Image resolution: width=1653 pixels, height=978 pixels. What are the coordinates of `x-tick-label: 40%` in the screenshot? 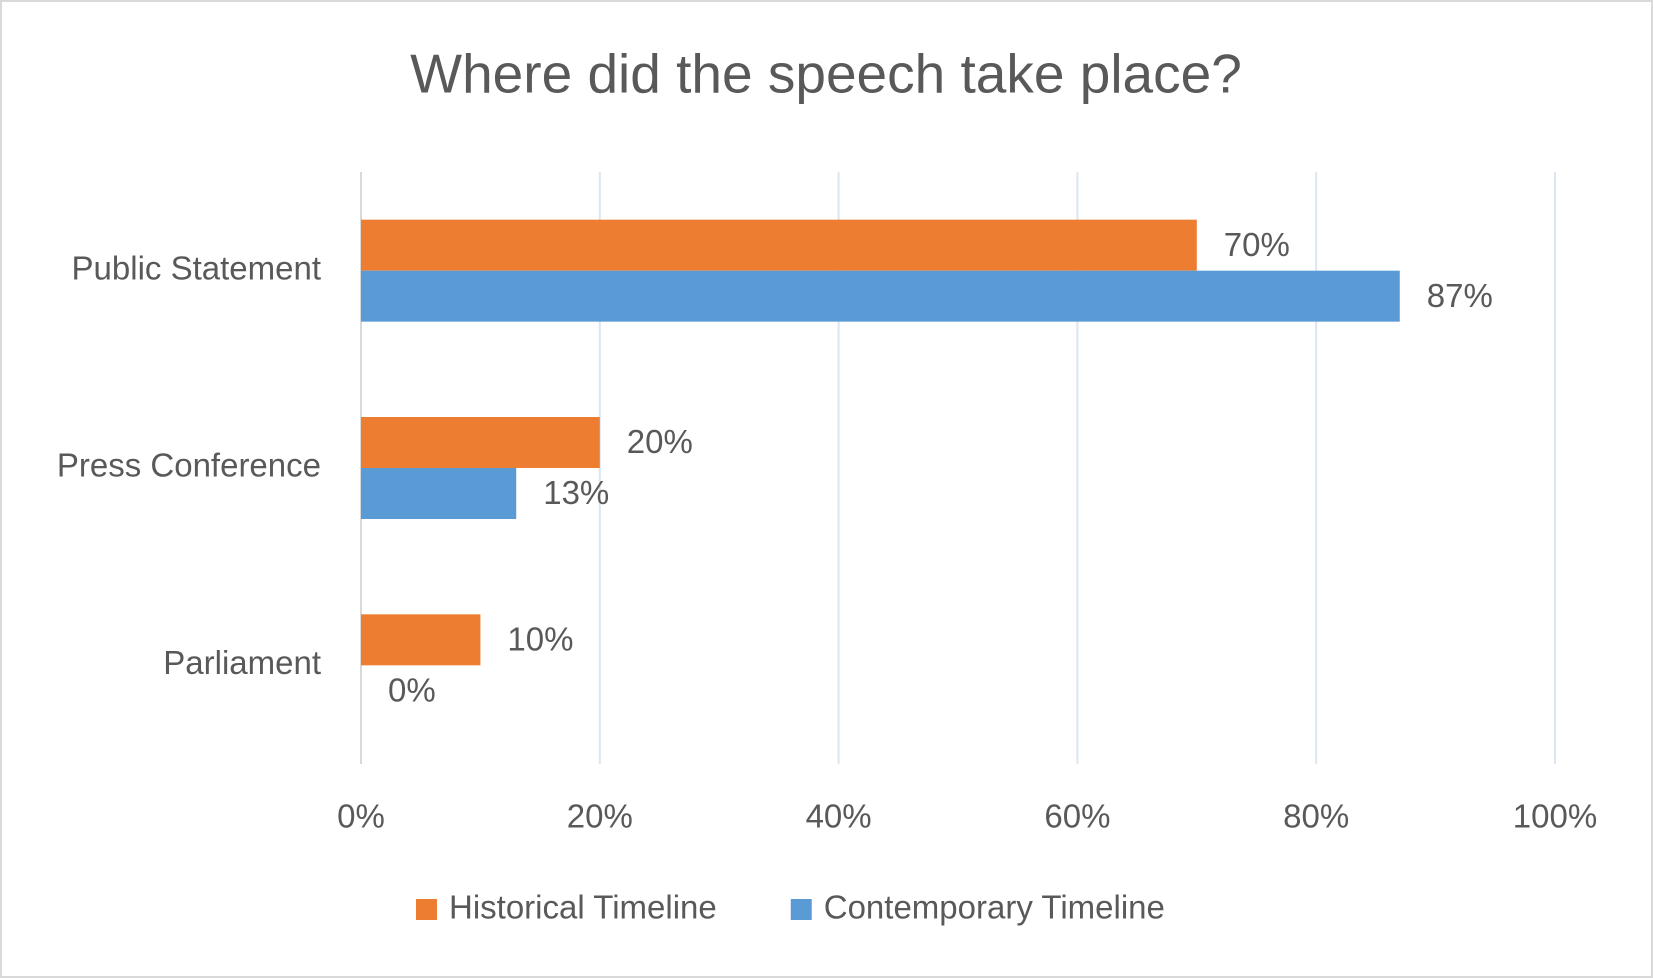 It's located at (839, 816).